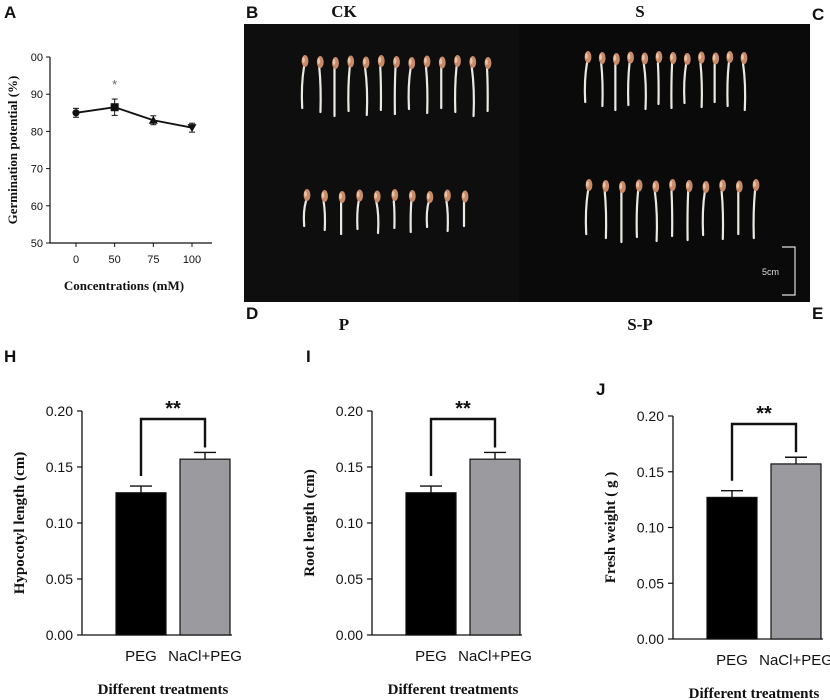  I want to click on photo-label-p: P, so click(344, 324).